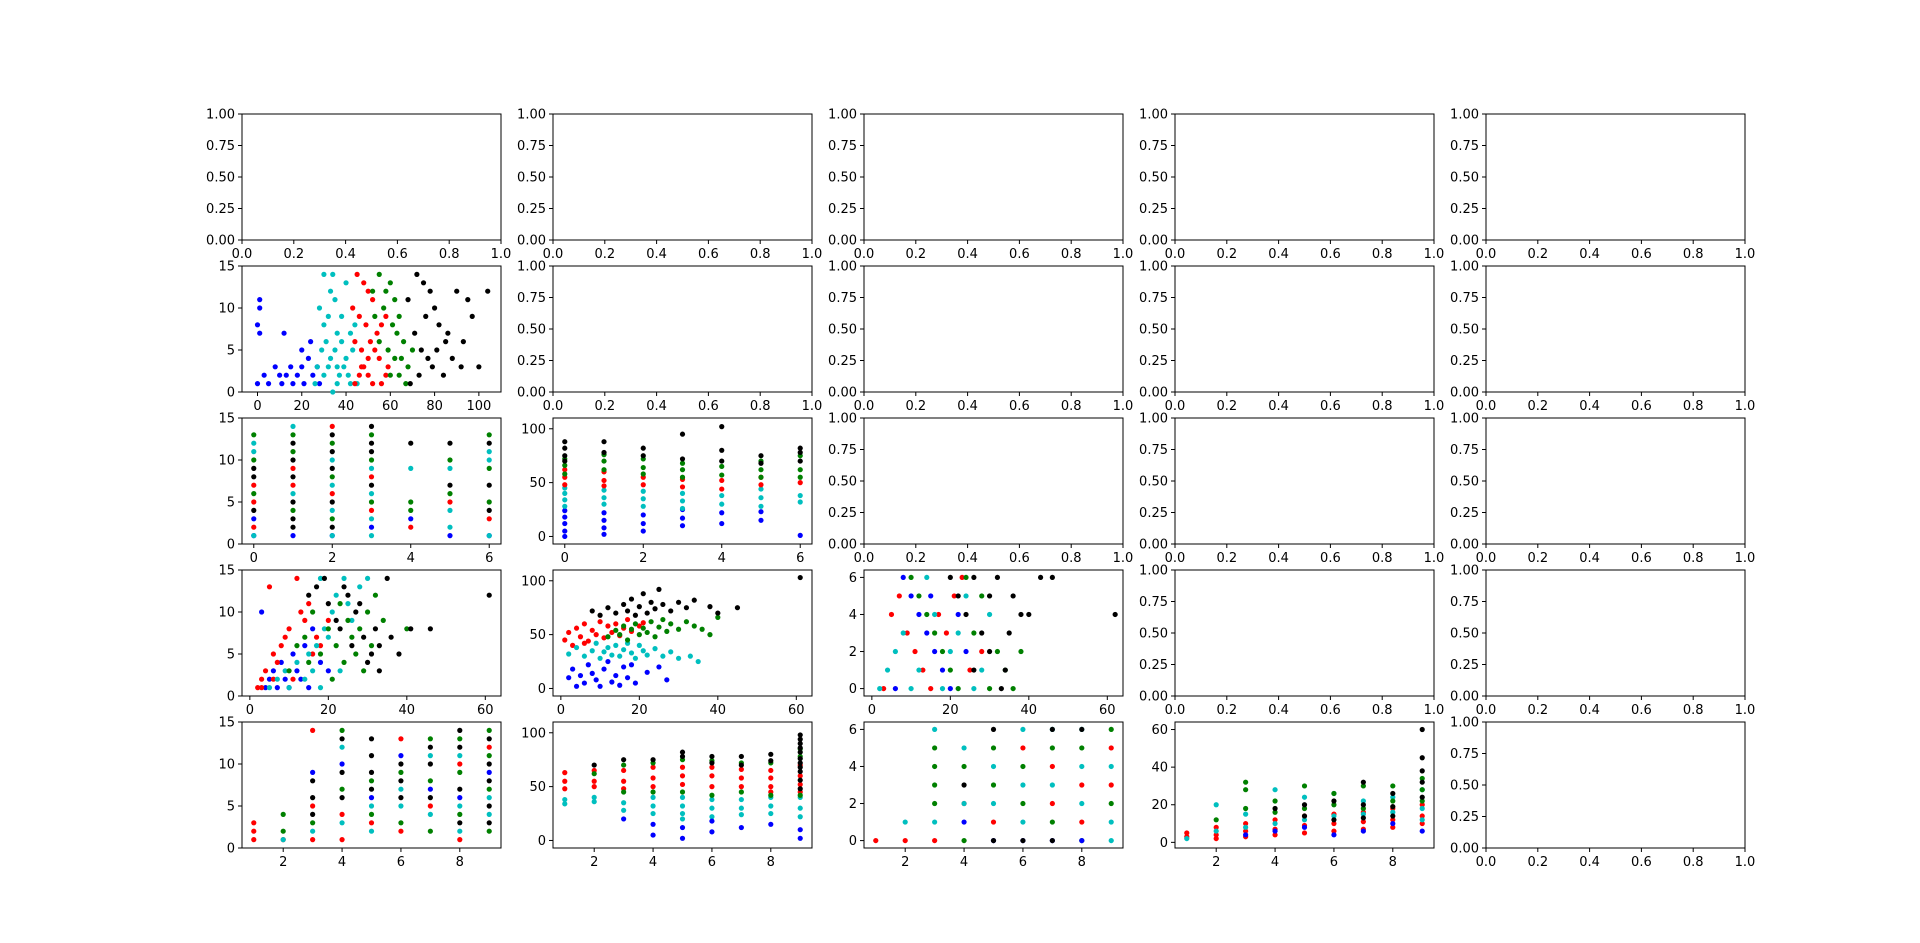 The width and height of the screenshot is (1920, 943). What do you see at coordinates (864, 254) in the screenshot?
I see `x-tick-label: 0.0` at bounding box center [864, 254].